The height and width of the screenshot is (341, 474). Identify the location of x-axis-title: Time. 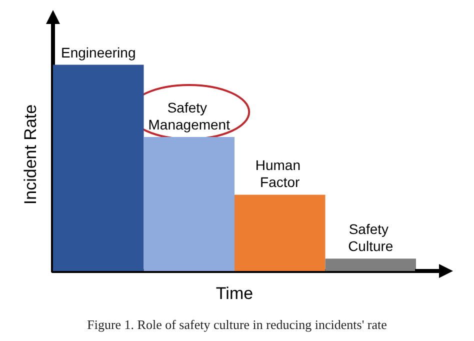
(235, 293).